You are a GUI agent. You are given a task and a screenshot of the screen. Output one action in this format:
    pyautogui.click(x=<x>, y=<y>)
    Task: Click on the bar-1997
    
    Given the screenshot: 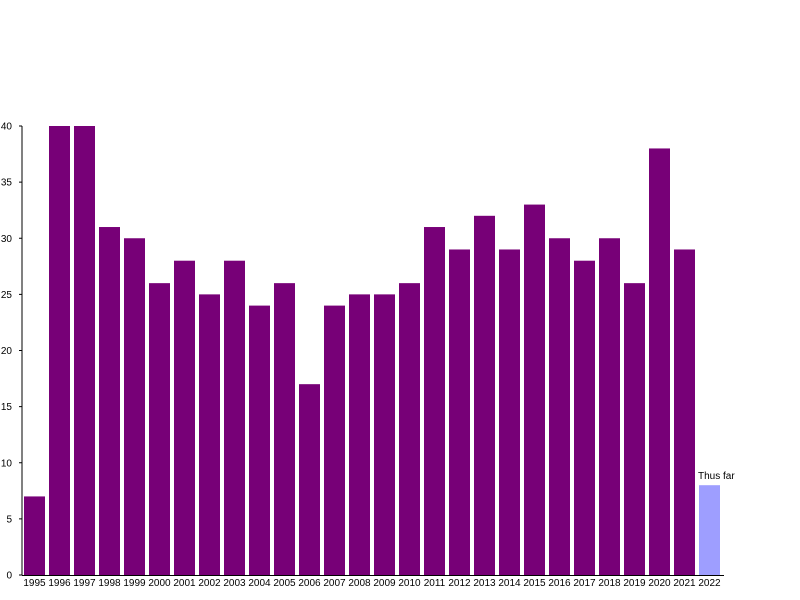 What is the action you would take?
    pyautogui.click(x=84, y=350)
    